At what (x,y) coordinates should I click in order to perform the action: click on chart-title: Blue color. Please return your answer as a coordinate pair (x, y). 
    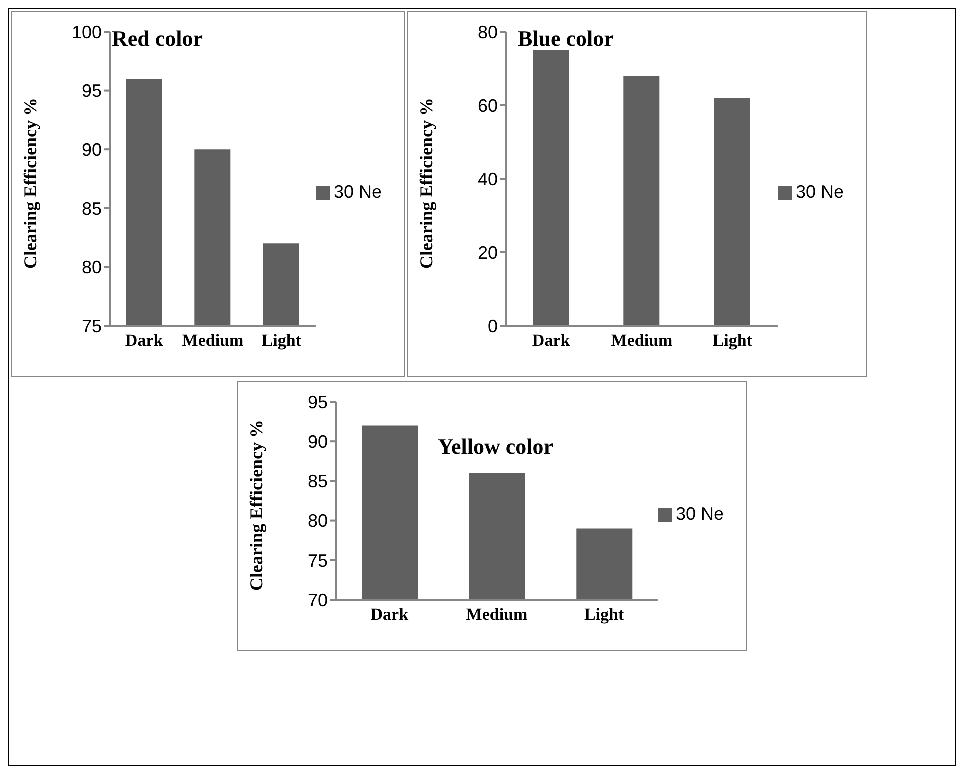
    Looking at the image, I should click on (566, 39).